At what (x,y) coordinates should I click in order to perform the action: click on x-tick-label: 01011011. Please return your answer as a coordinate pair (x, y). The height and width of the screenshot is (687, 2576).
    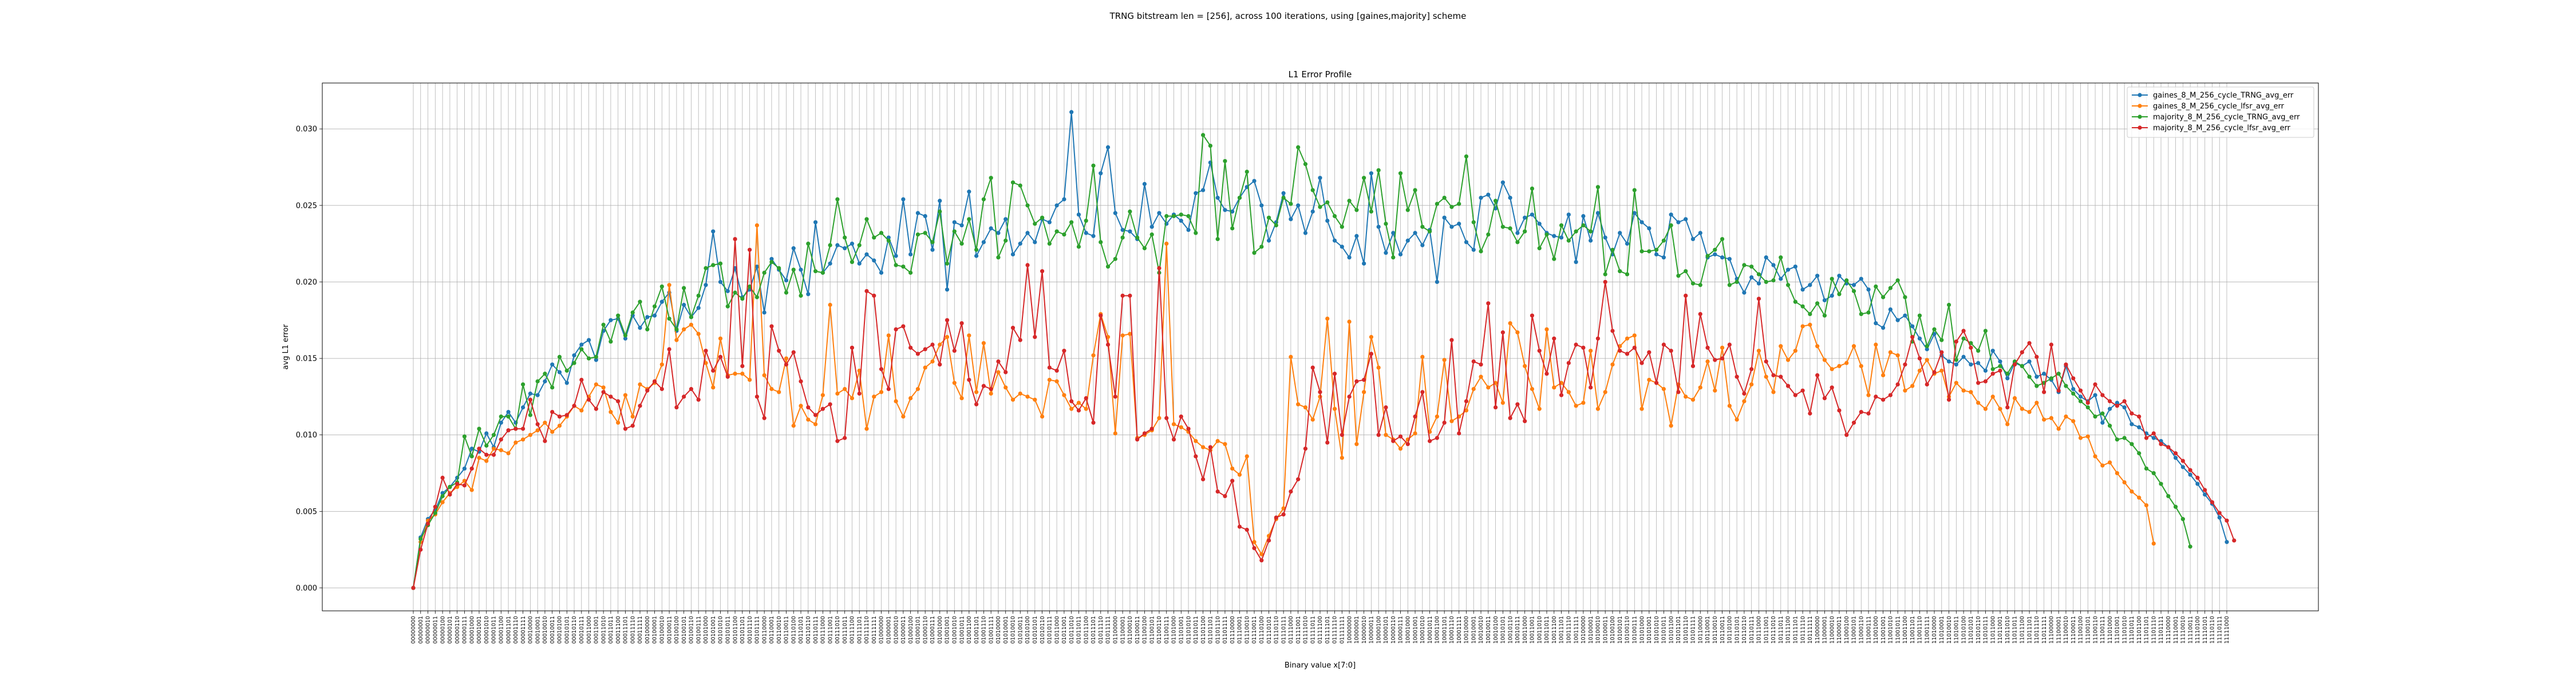
    Looking at the image, I should click on (1079, 629).